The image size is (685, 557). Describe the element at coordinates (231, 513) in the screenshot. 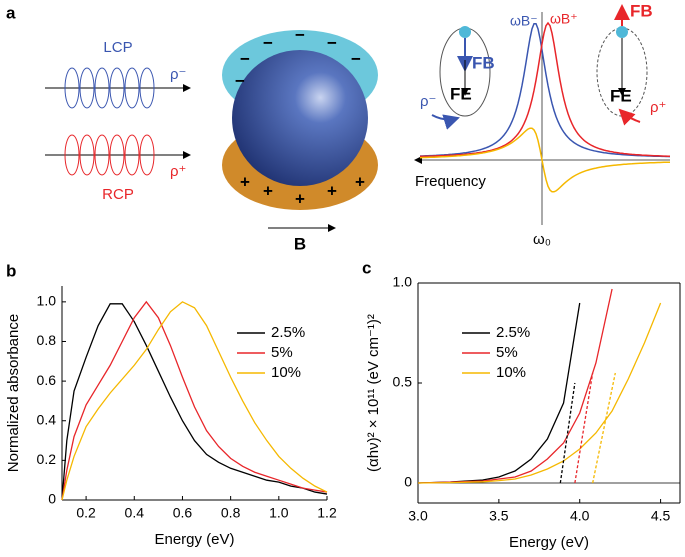

I see `x-tick-label: 0.8` at that location.